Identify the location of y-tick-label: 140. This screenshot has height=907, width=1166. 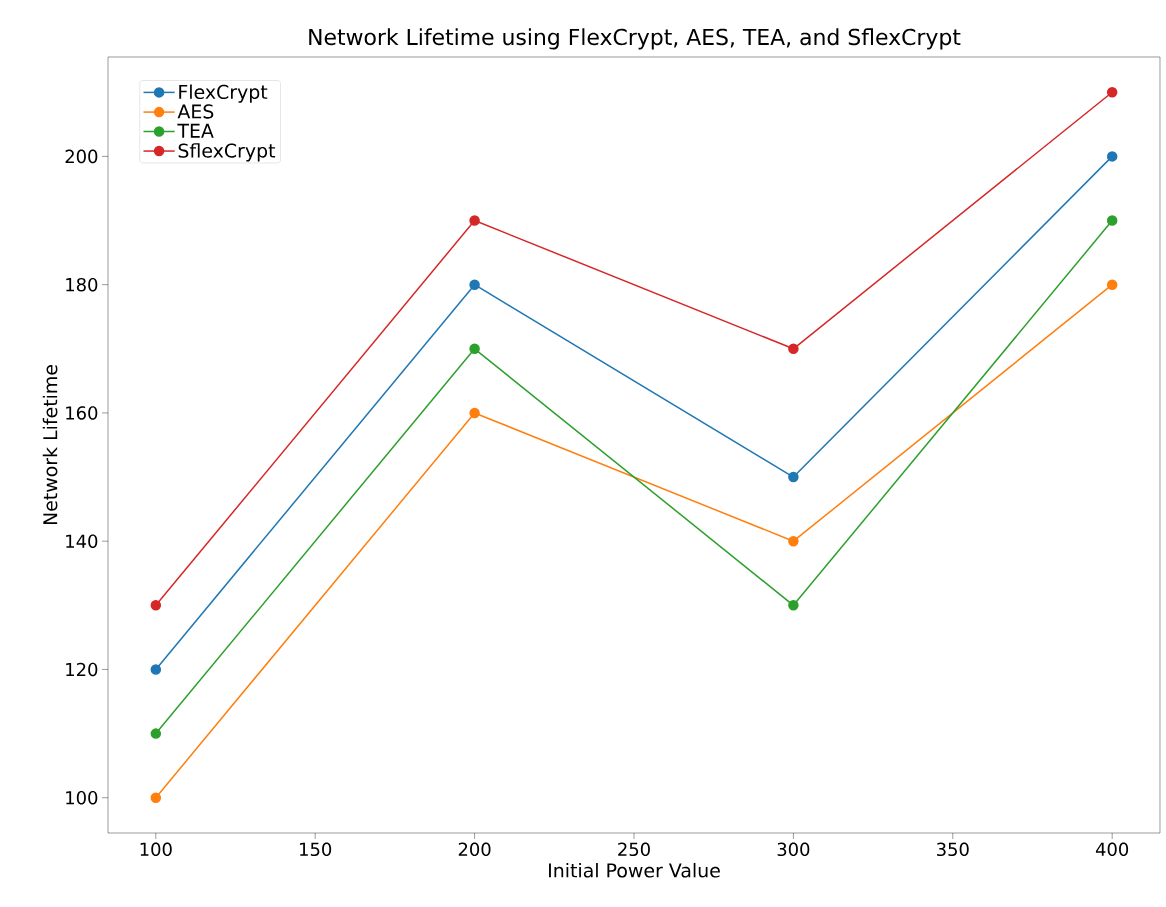
(82, 541).